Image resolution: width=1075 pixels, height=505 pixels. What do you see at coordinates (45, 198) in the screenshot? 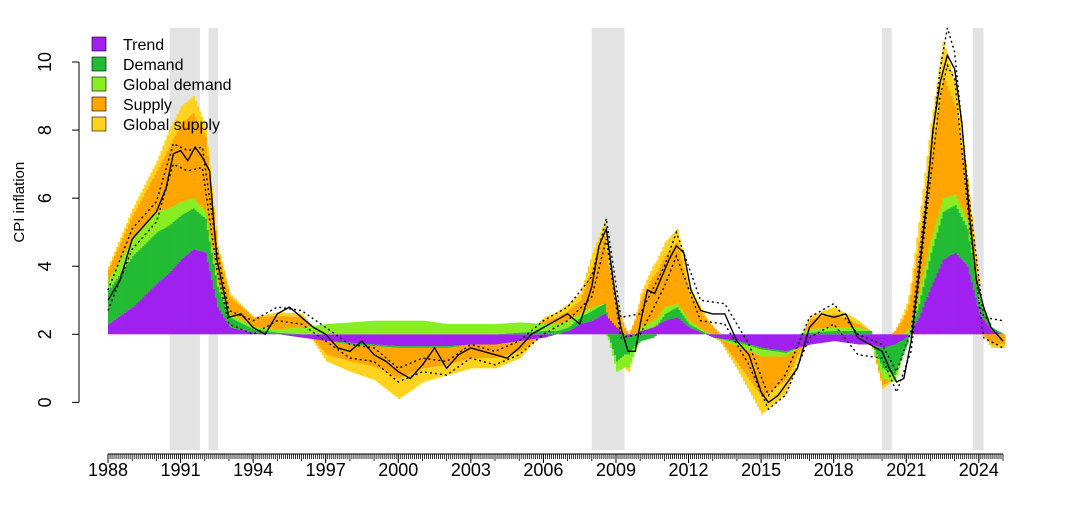
I see `y-tick-label: 6` at bounding box center [45, 198].